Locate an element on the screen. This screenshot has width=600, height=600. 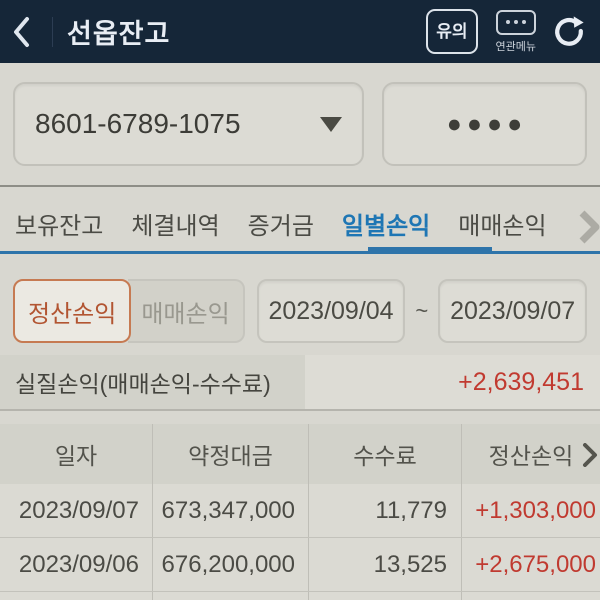
profit-type-toggle: 정산손익 매매손익 is located at coordinates (129, 311).